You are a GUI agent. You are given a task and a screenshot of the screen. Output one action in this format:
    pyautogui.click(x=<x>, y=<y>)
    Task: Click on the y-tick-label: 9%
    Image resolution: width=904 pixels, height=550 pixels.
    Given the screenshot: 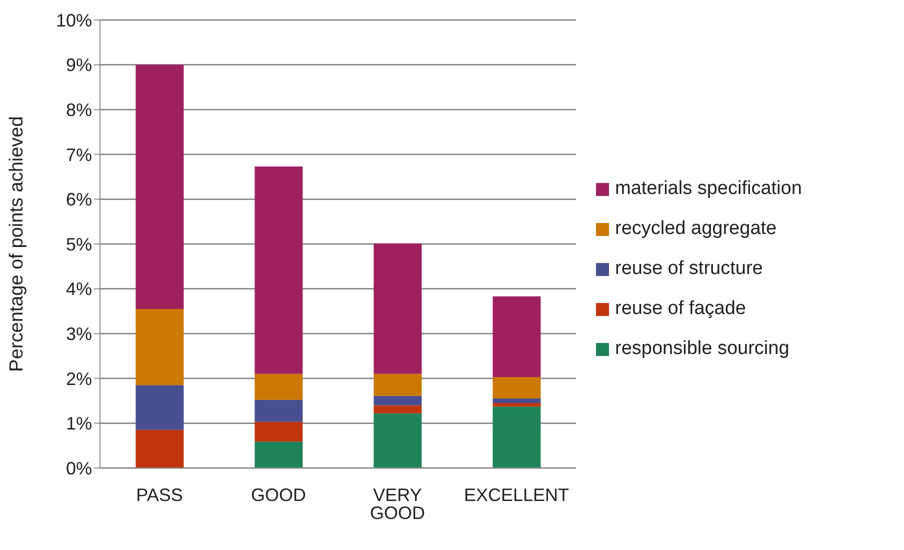 What is the action you would take?
    pyautogui.click(x=79, y=65)
    